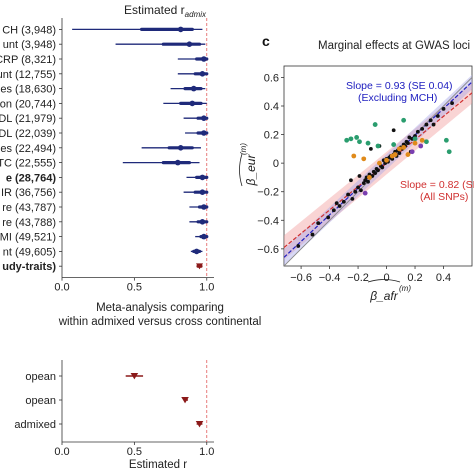  I want to click on forest-row-label: es (22,494), so click(28, 149).